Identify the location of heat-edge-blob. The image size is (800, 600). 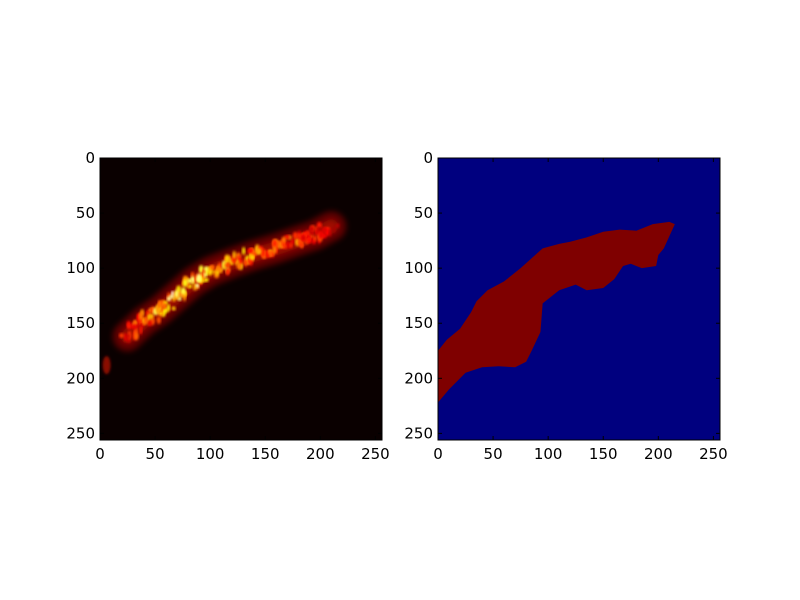
(106, 365).